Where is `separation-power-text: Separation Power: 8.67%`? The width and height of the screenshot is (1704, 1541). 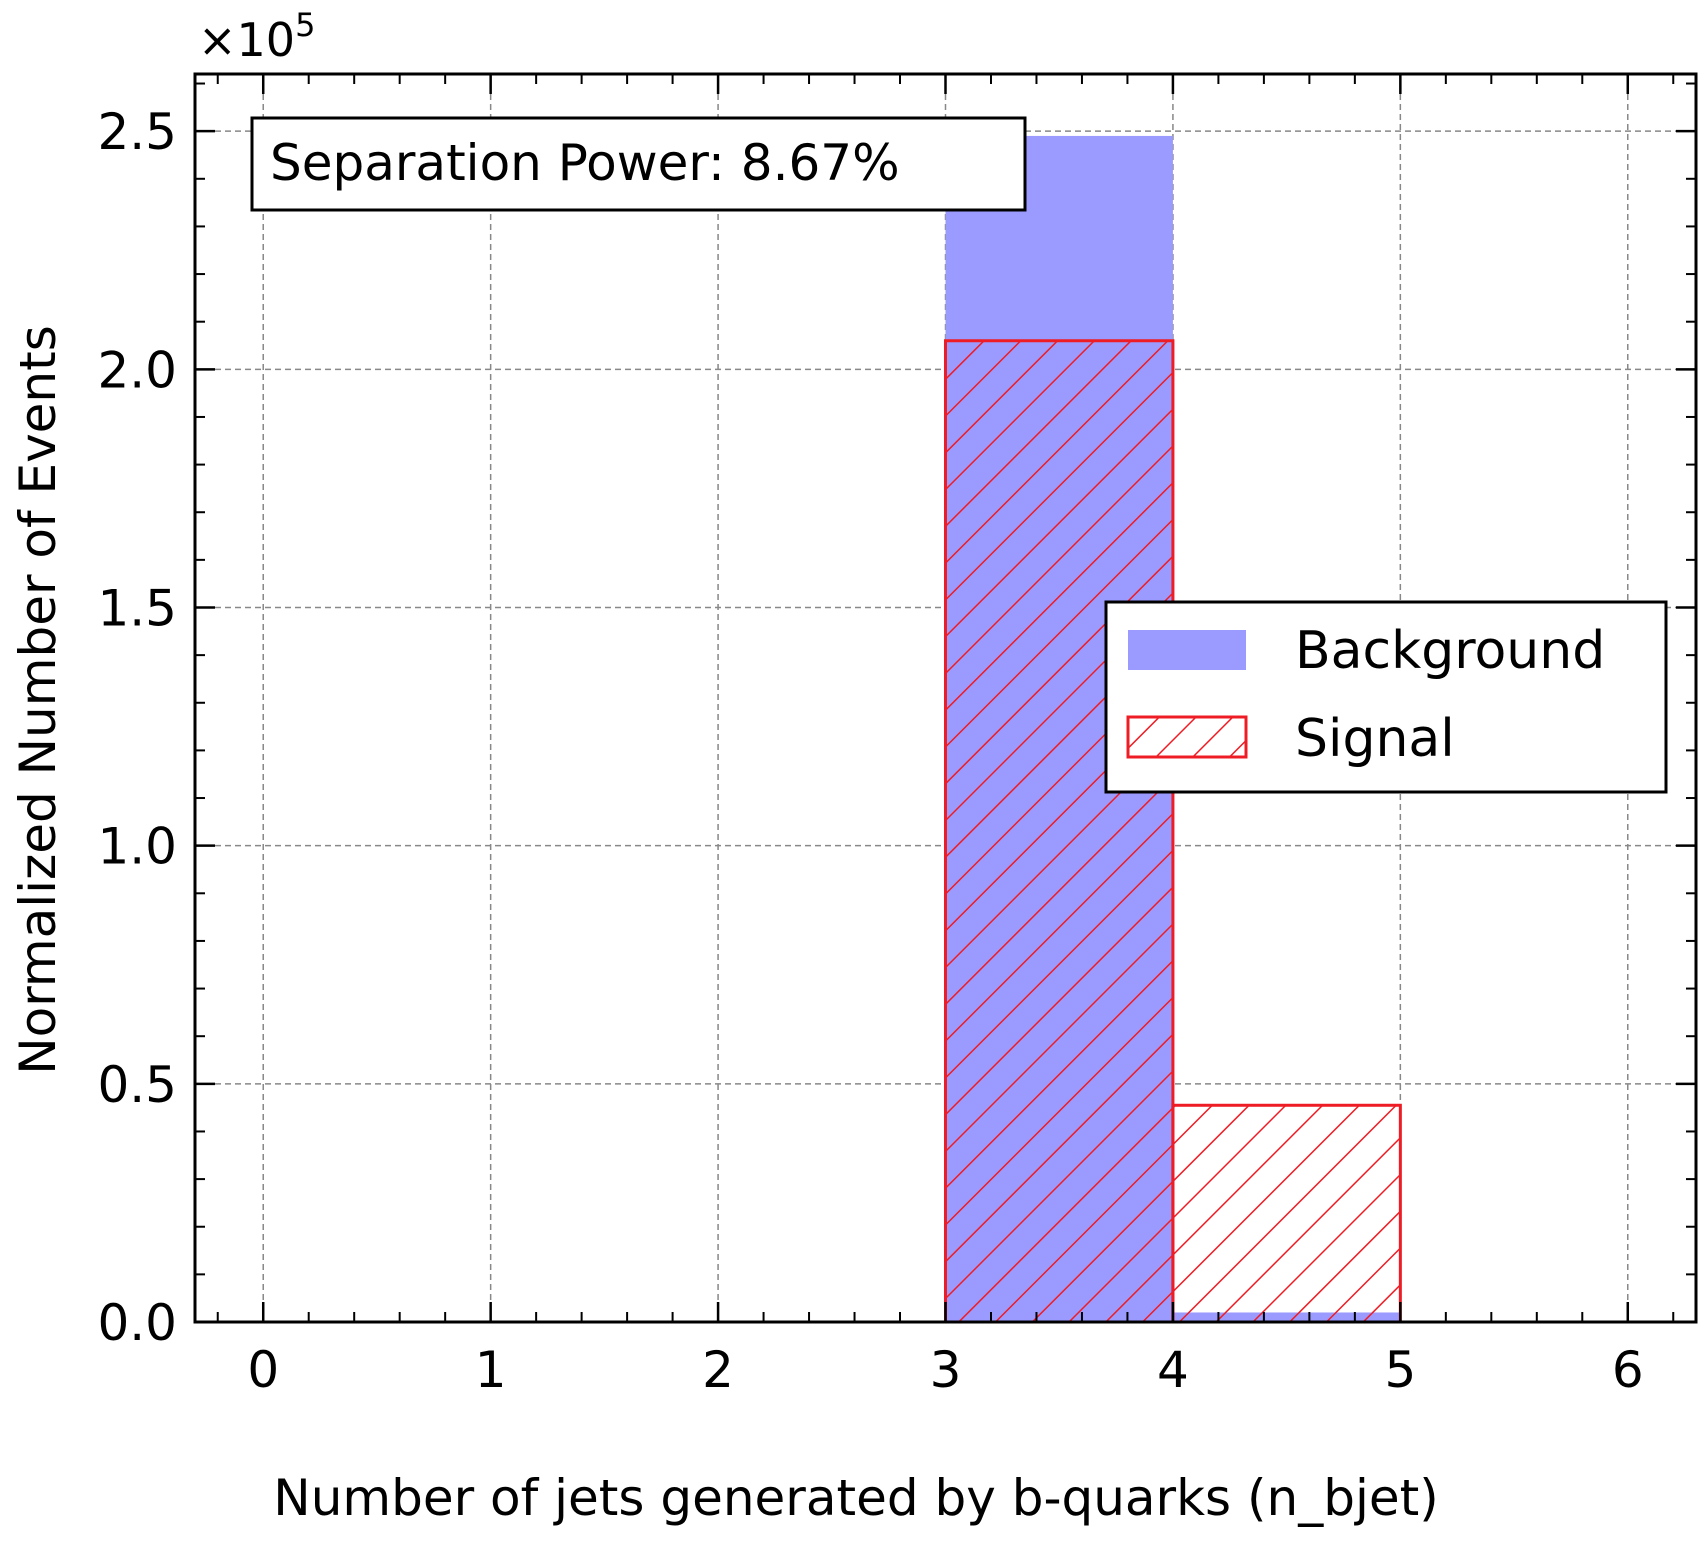 separation-power-text: Separation Power: 8.67% is located at coordinates (585, 163).